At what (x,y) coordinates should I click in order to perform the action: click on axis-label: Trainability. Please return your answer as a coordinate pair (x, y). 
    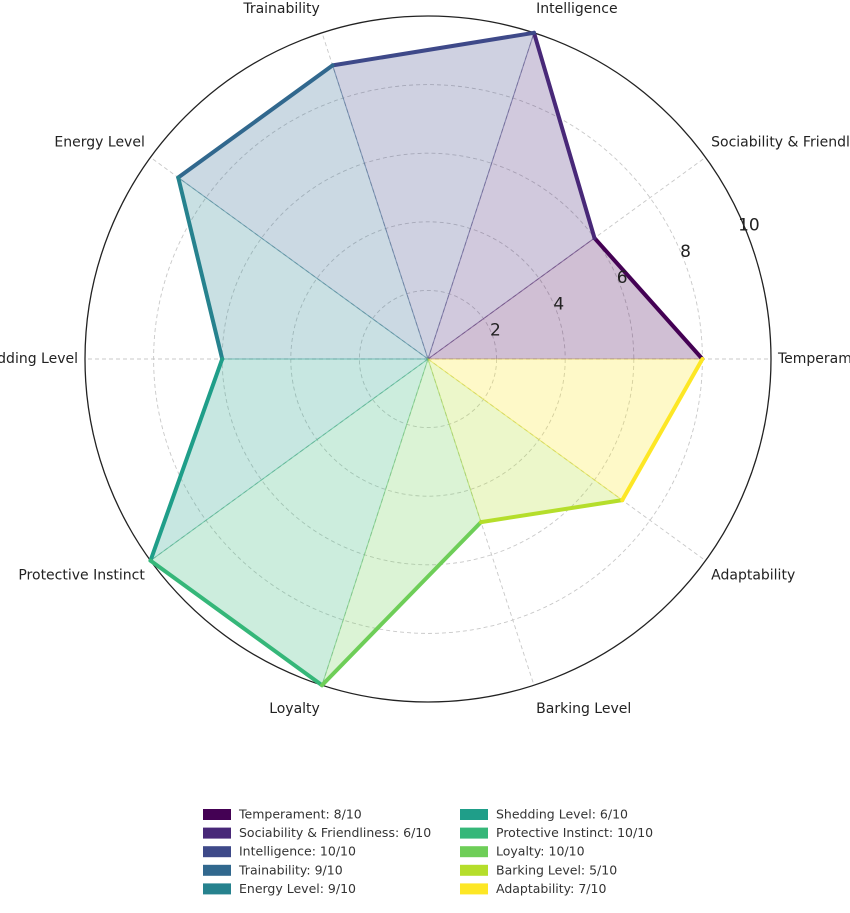
    Looking at the image, I should click on (281, 9).